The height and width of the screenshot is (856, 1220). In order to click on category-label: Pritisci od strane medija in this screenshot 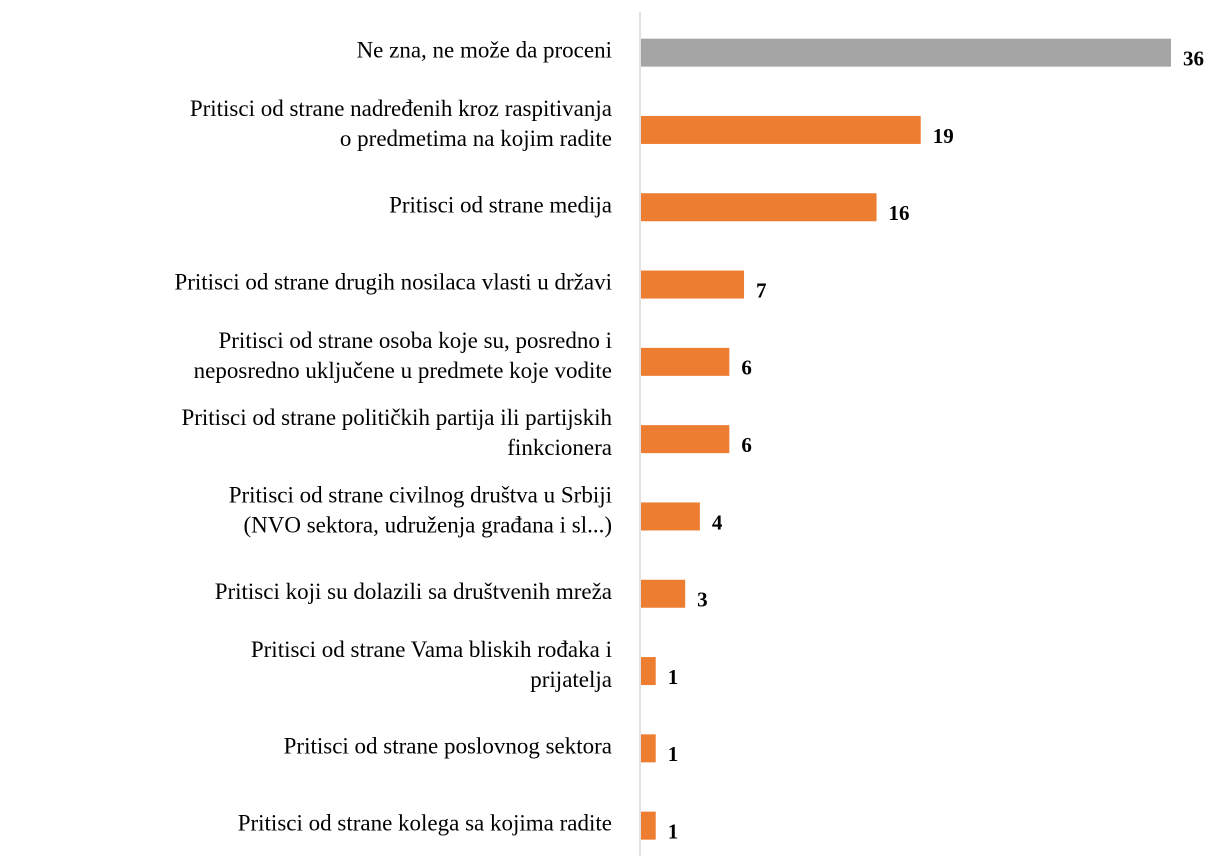, I will do `click(500, 205)`.